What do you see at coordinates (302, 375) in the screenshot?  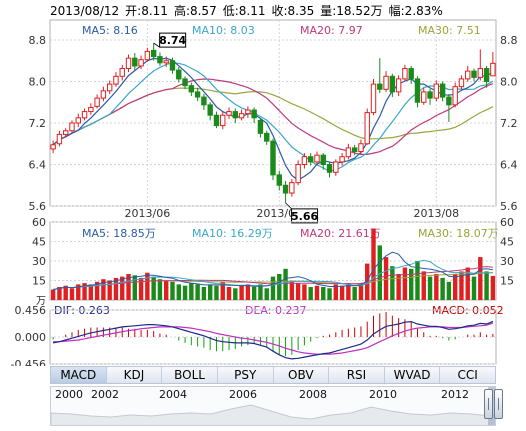 I see `tab-obv: OBV` at bounding box center [302, 375].